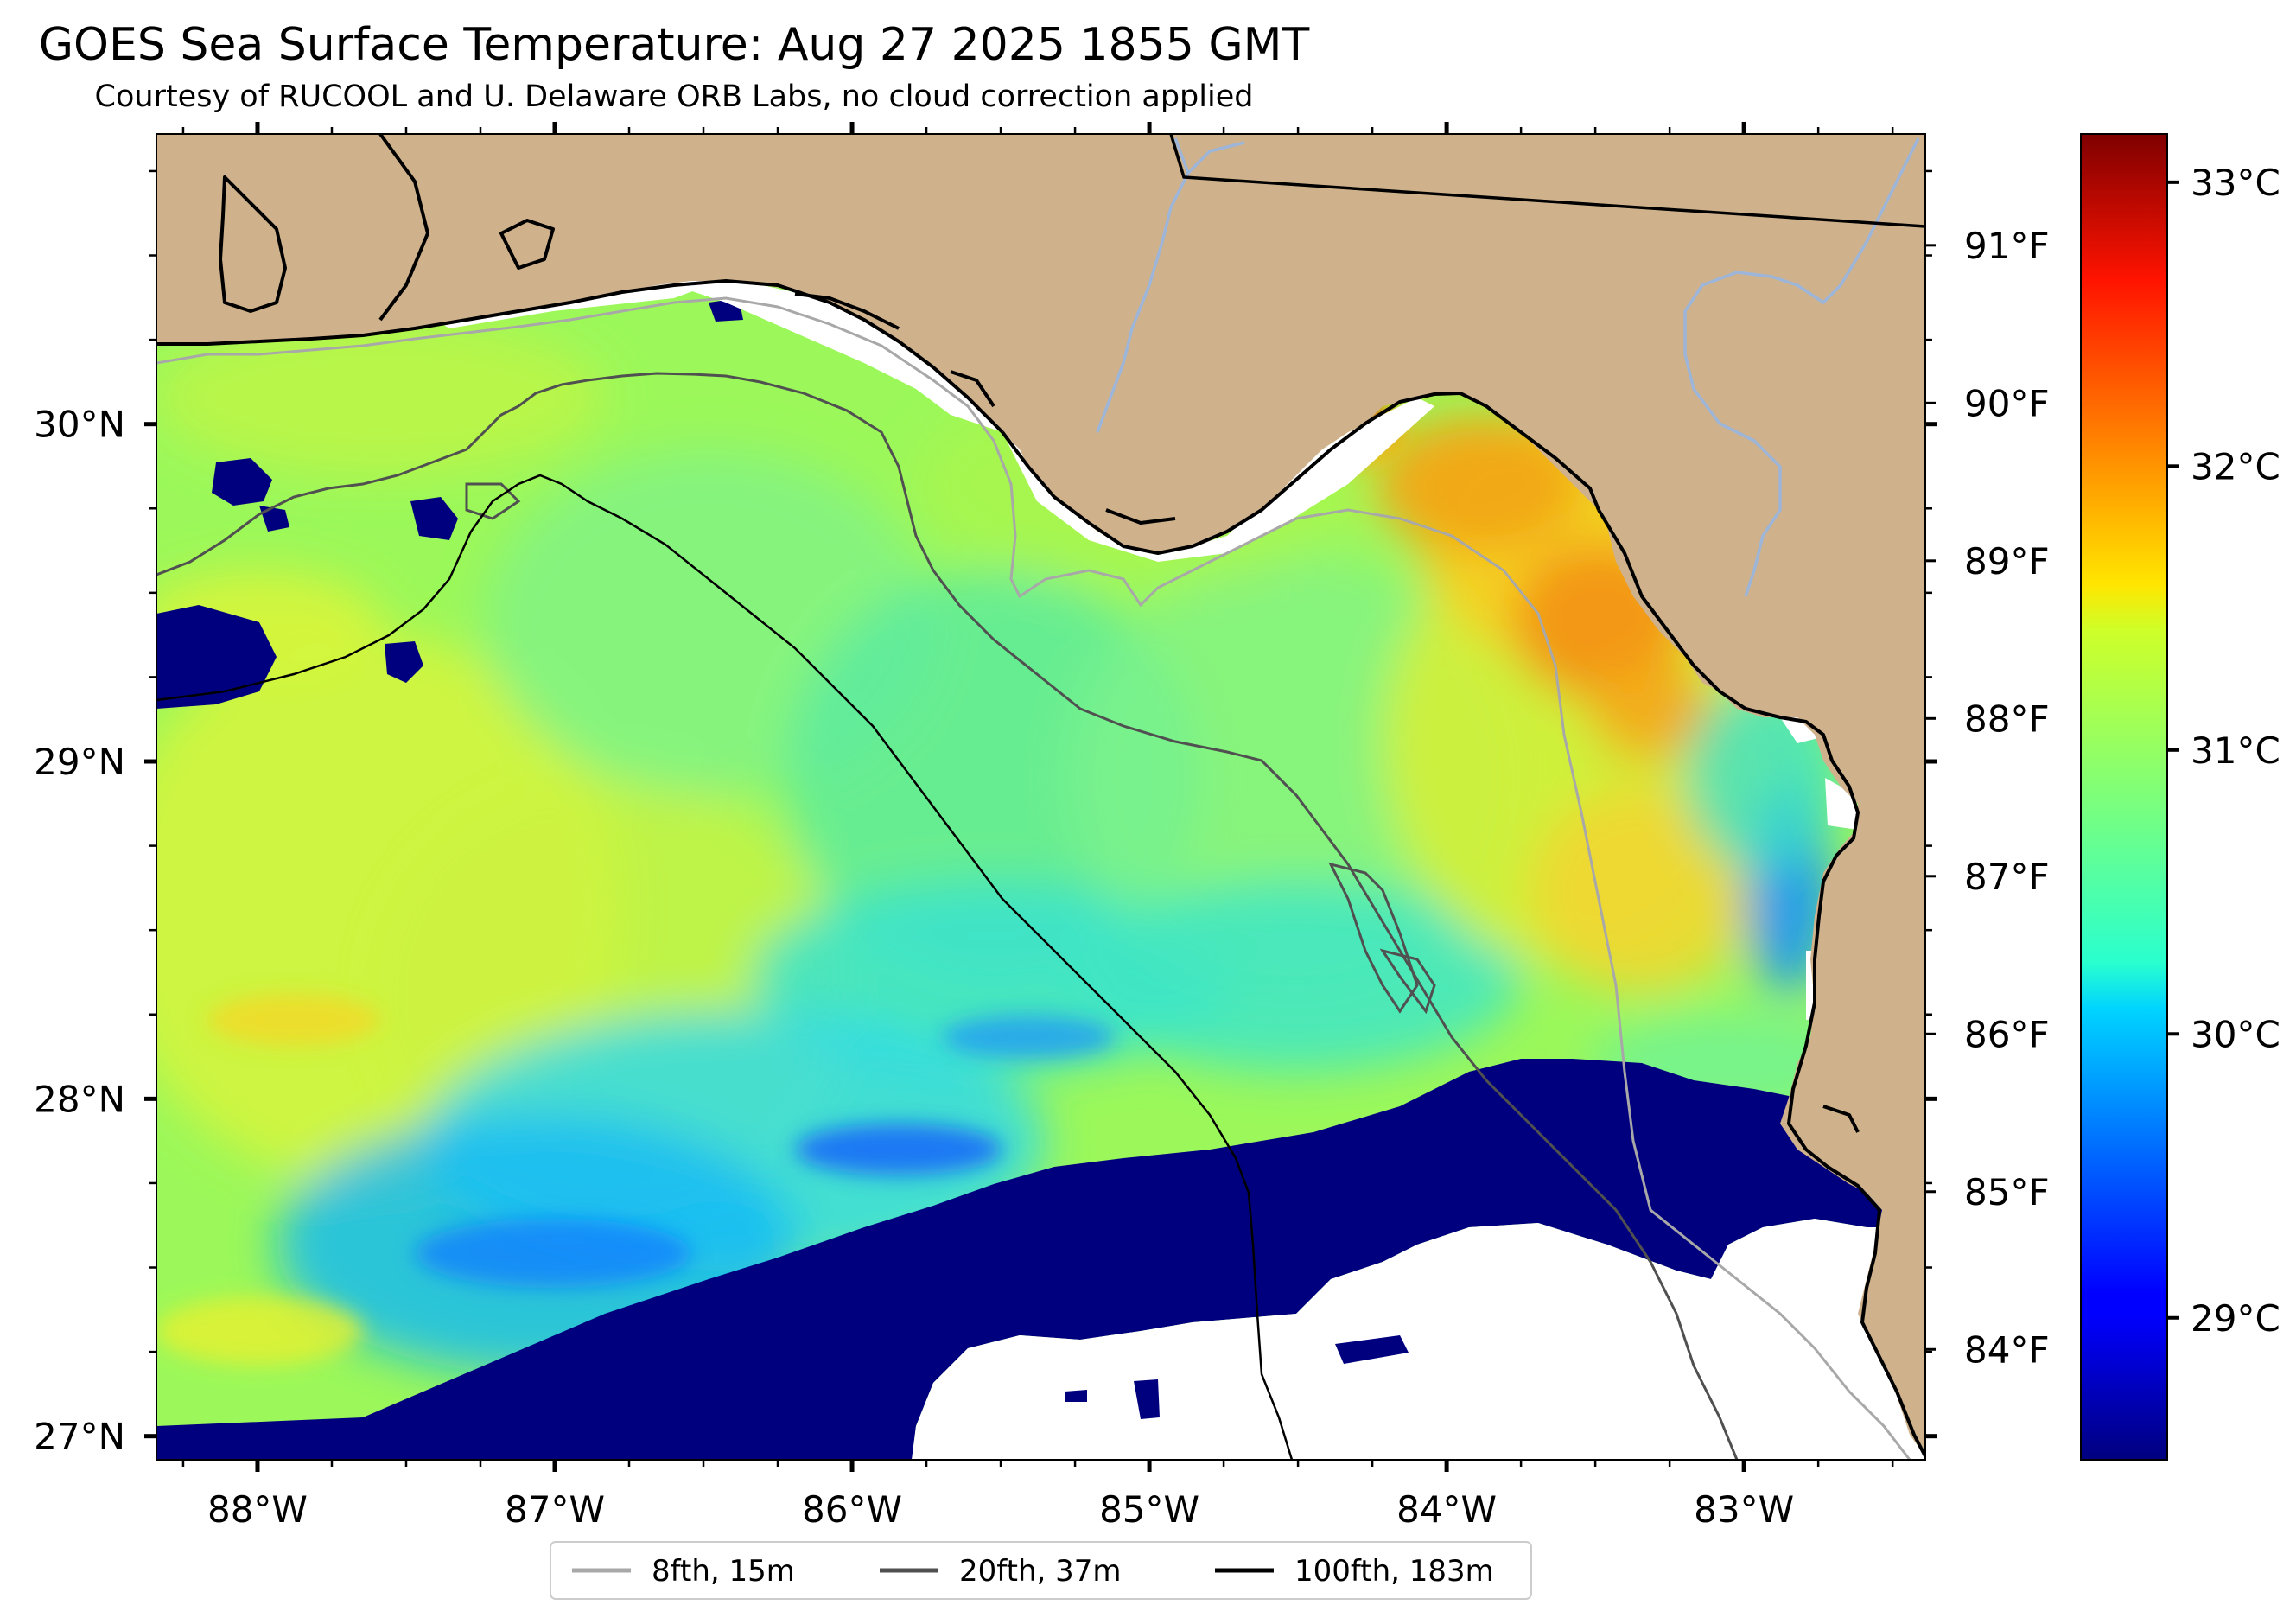 The height and width of the screenshot is (1624, 2296). What do you see at coordinates (2235, 1318) in the screenshot?
I see `colorbar-tick-label: 29°C` at bounding box center [2235, 1318].